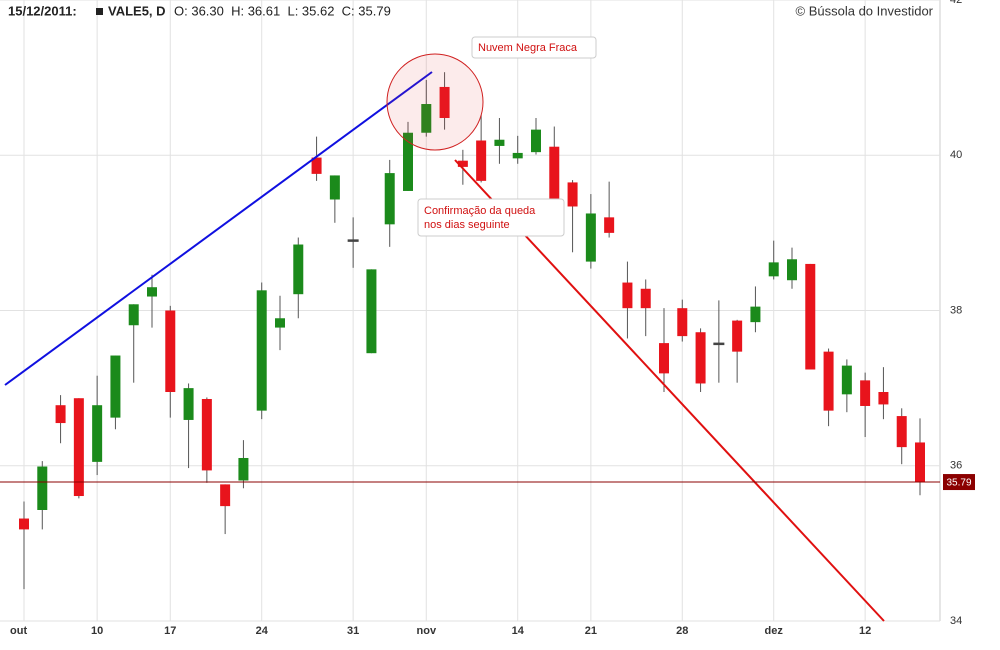 This screenshot has height=650, width=1000. I want to click on y-tick-label: 36, so click(956, 466).